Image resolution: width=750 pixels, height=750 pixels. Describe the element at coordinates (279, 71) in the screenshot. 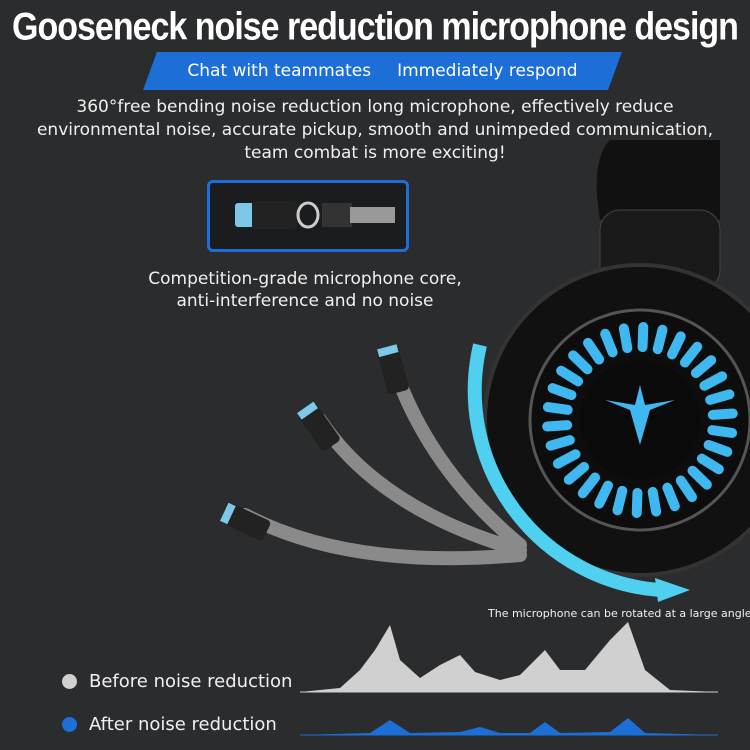

I see `banner-left-text: Chat with teammates` at that location.